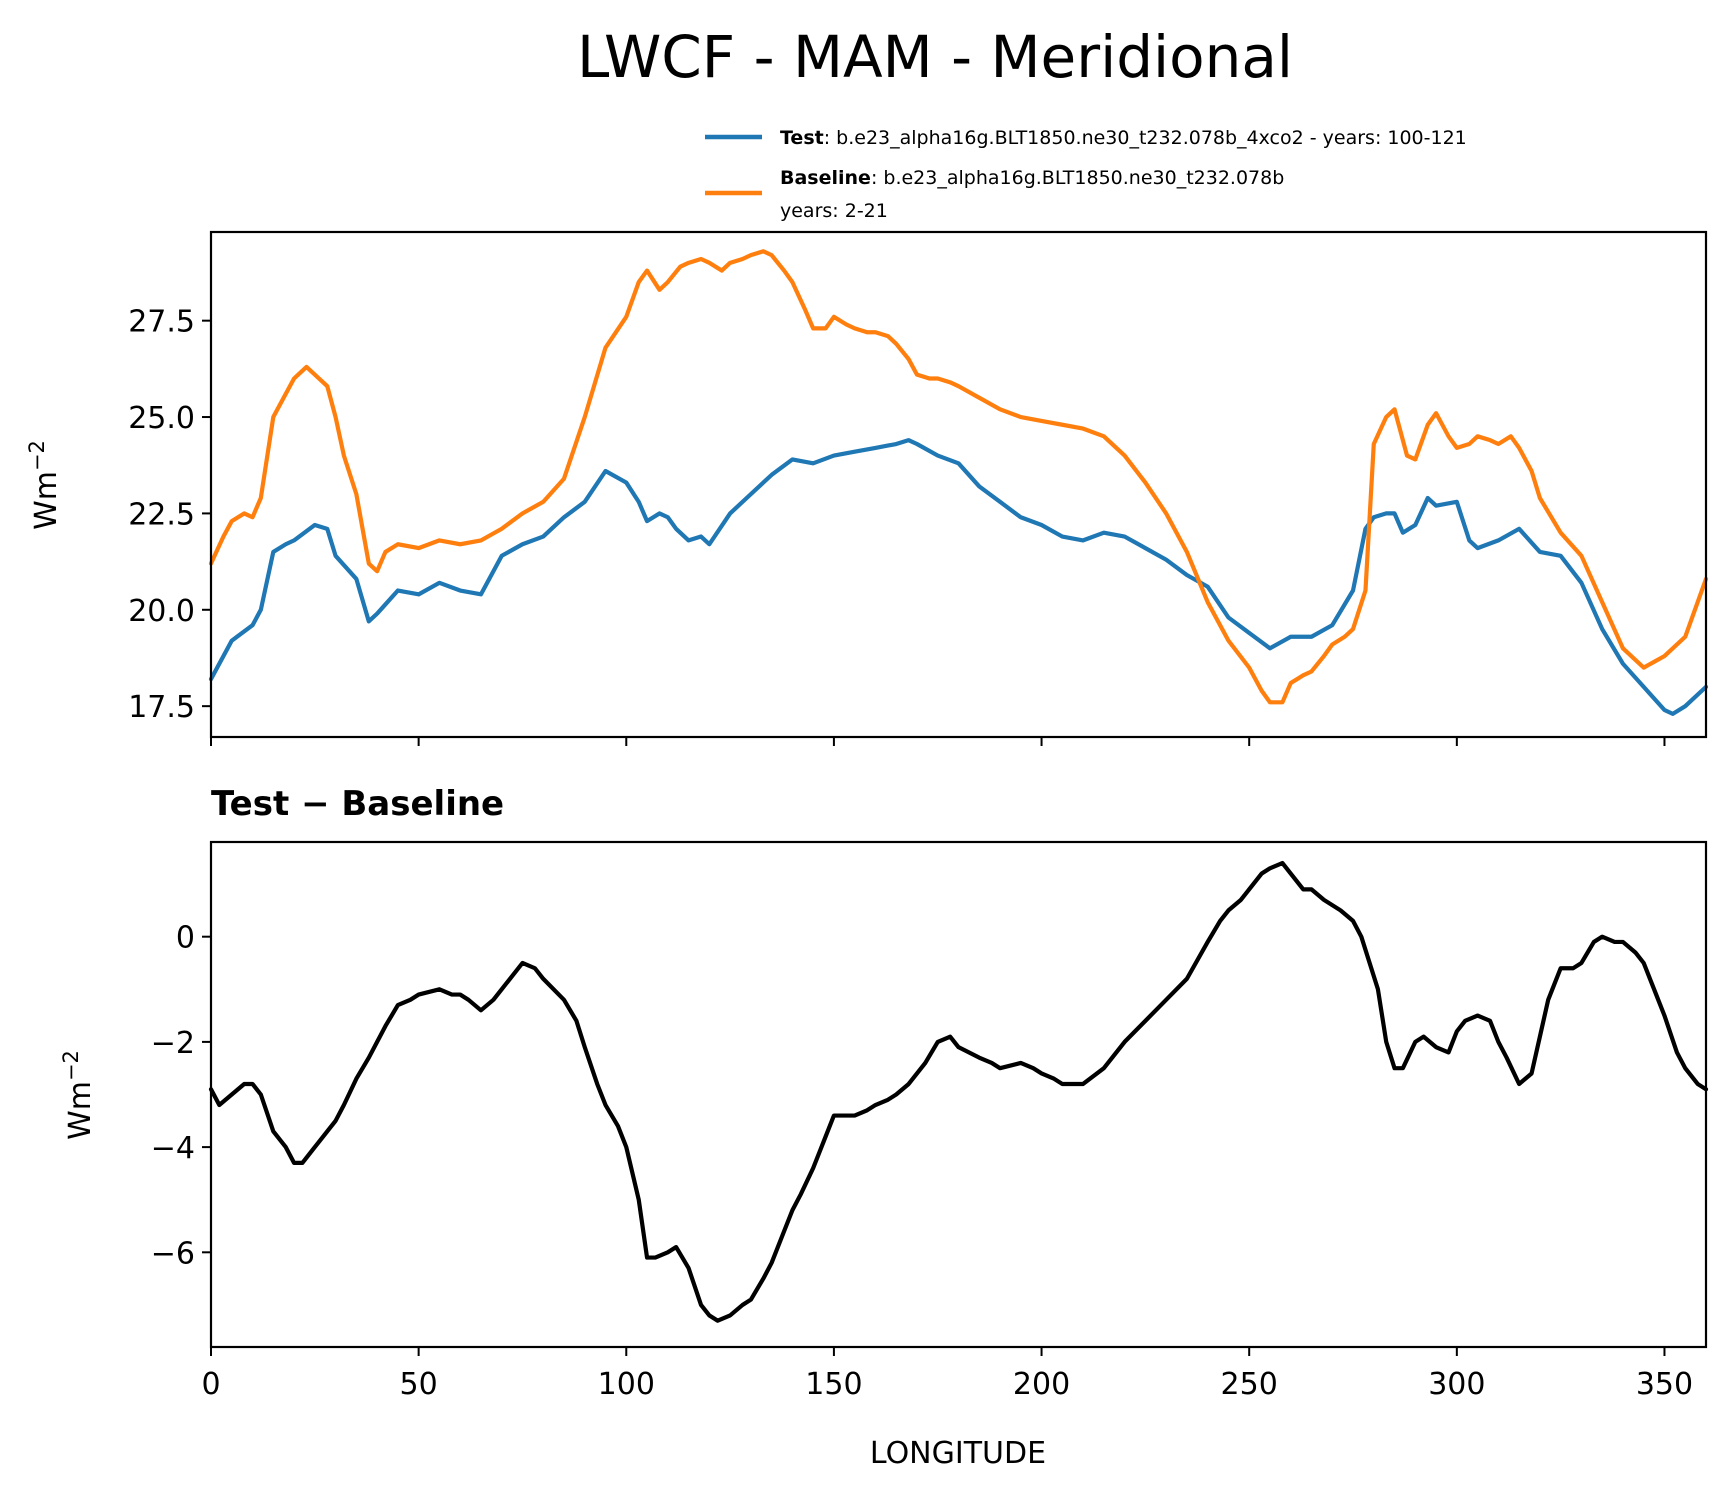  What do you see at coordinates (935, 57) in the screenshot?
I see `figure-title: LWCF - MAM - Meridional` at bounding box center [935, 57].